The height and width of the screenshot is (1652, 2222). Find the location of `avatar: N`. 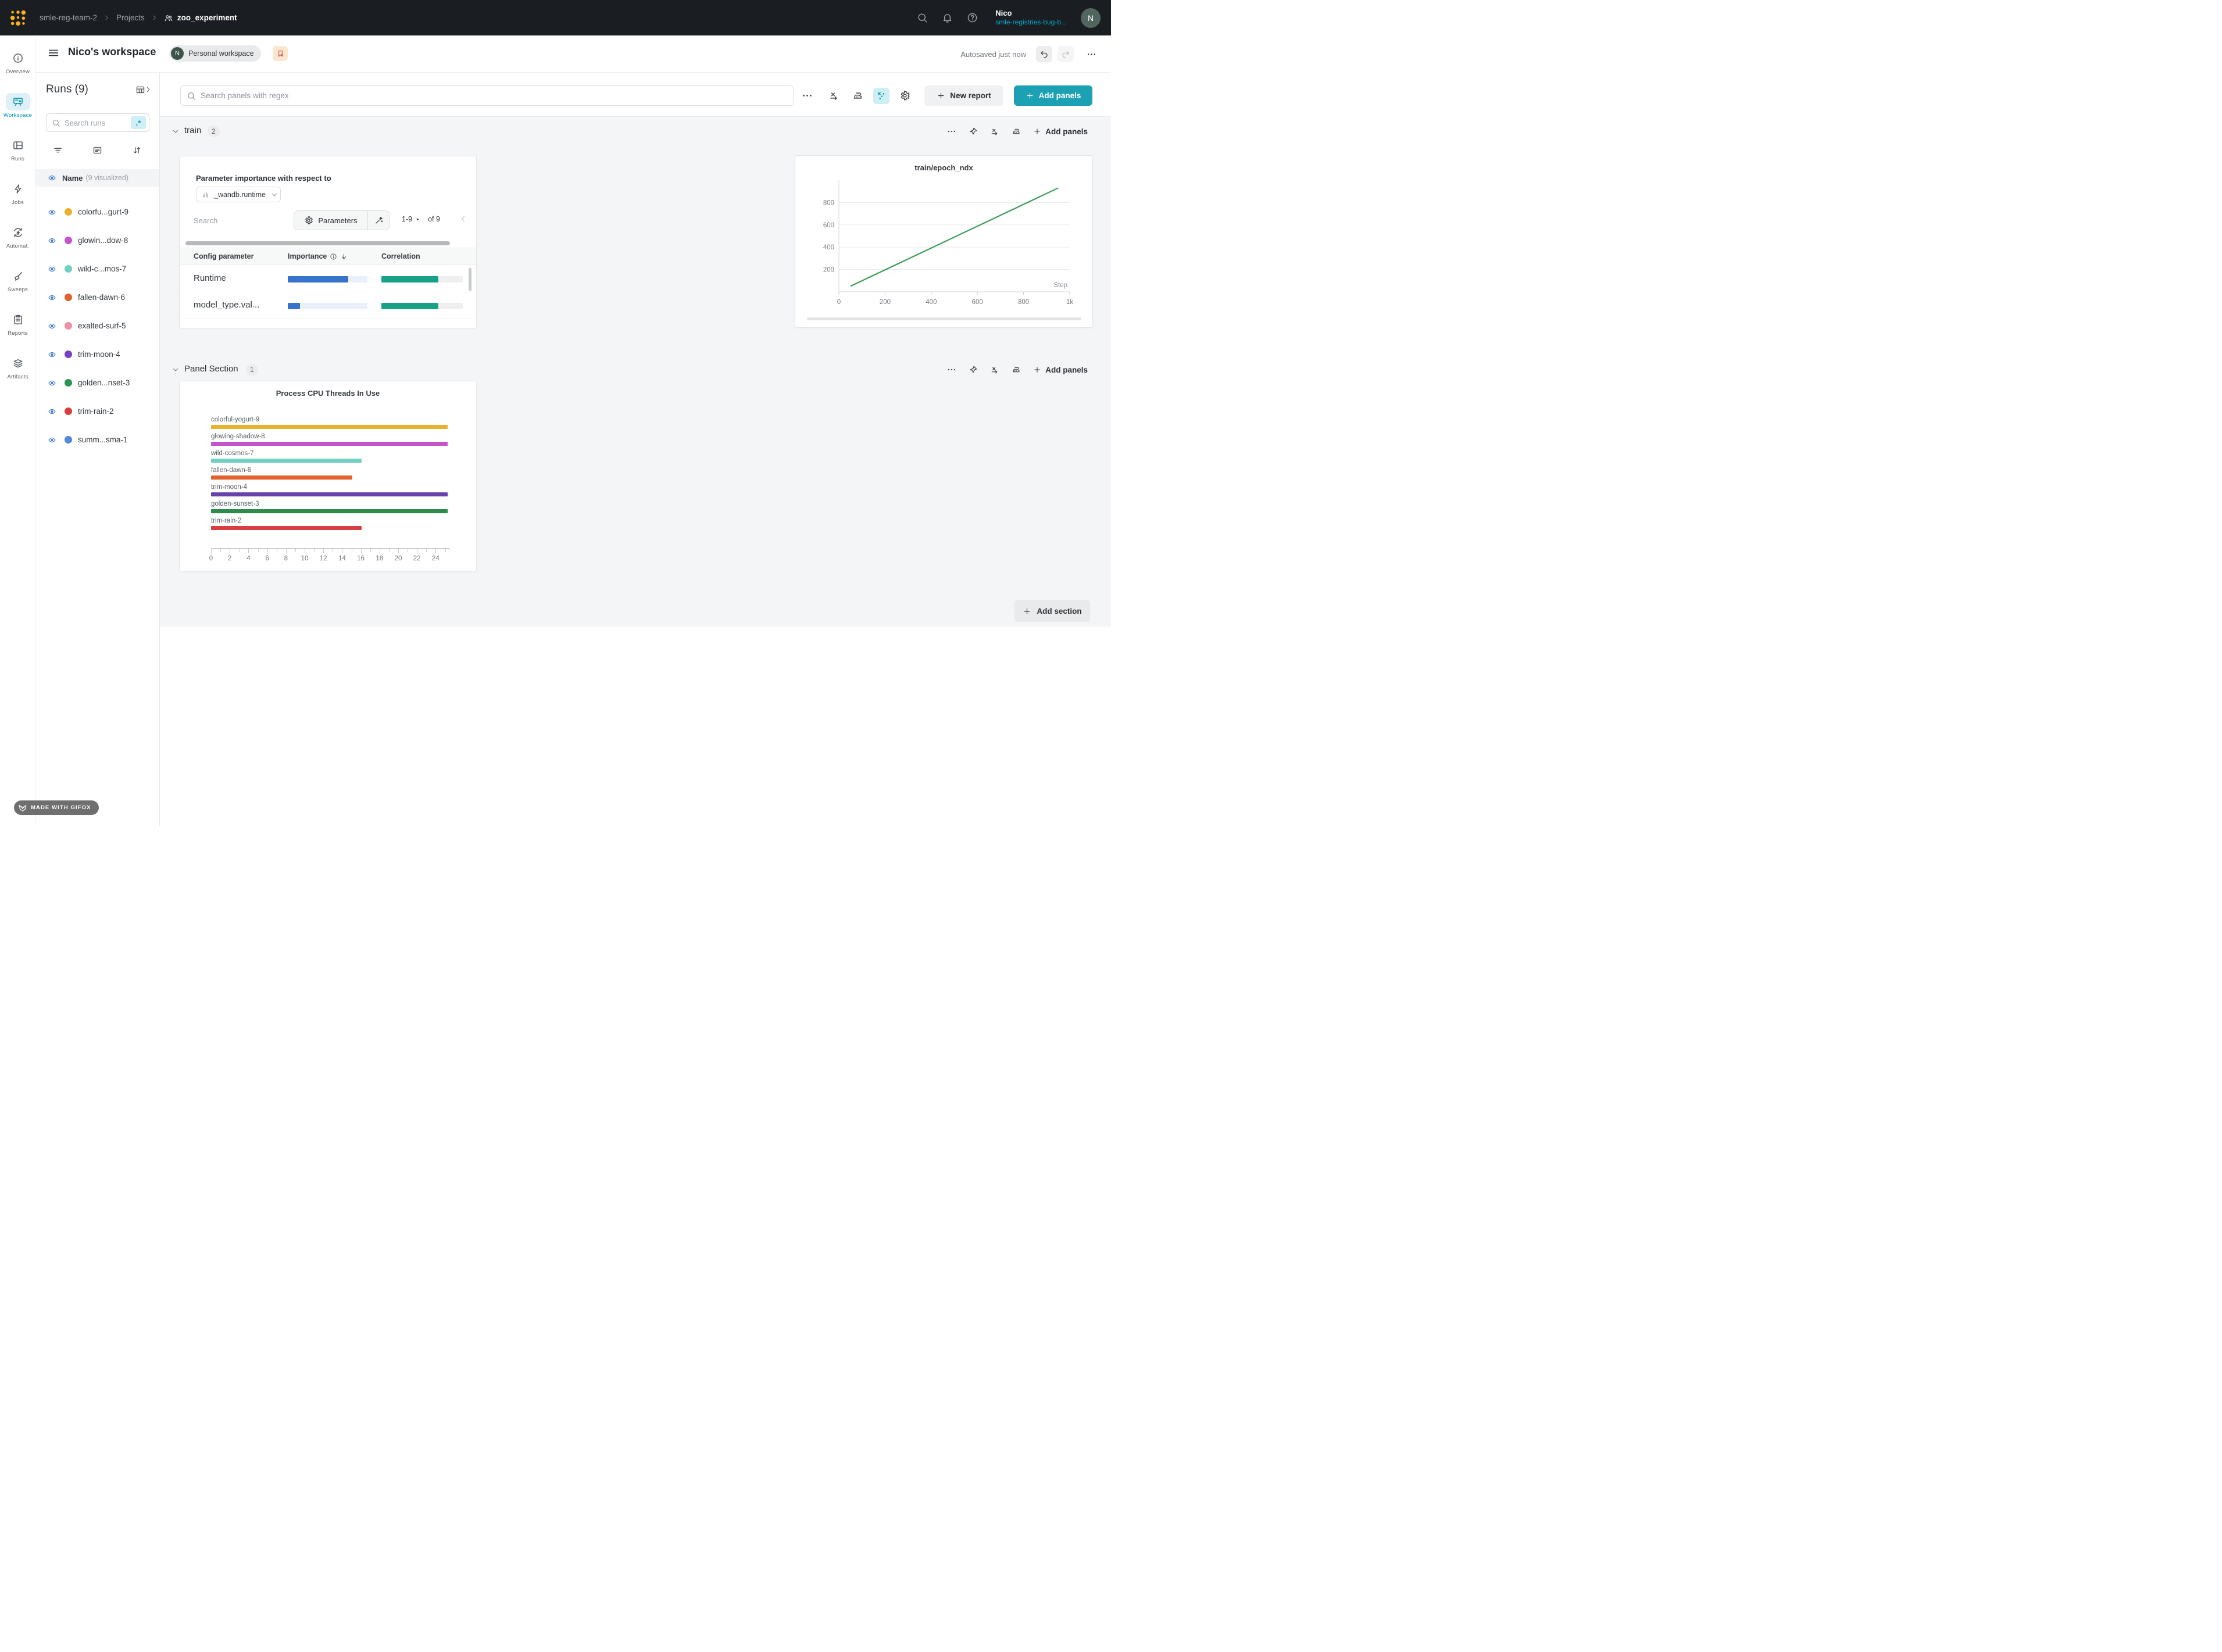

avatar: N is located at coordinates (1091, 18).